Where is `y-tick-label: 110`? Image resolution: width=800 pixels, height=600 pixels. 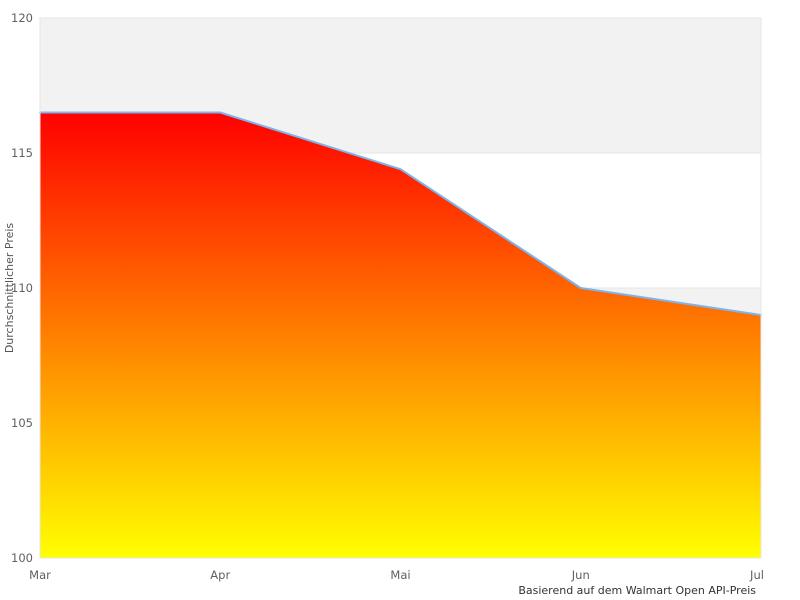
y-tick-label: 110 is located at coordinates (22, 288).